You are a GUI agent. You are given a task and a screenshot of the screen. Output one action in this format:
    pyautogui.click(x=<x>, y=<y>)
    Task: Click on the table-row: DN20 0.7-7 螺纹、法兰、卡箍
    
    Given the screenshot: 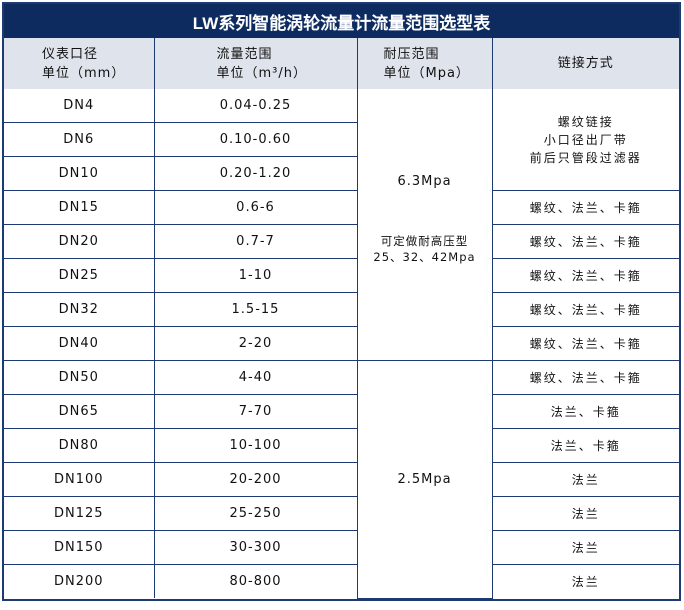 What is the action you would take?
    pyautogui.click(x=341, y=241)
    